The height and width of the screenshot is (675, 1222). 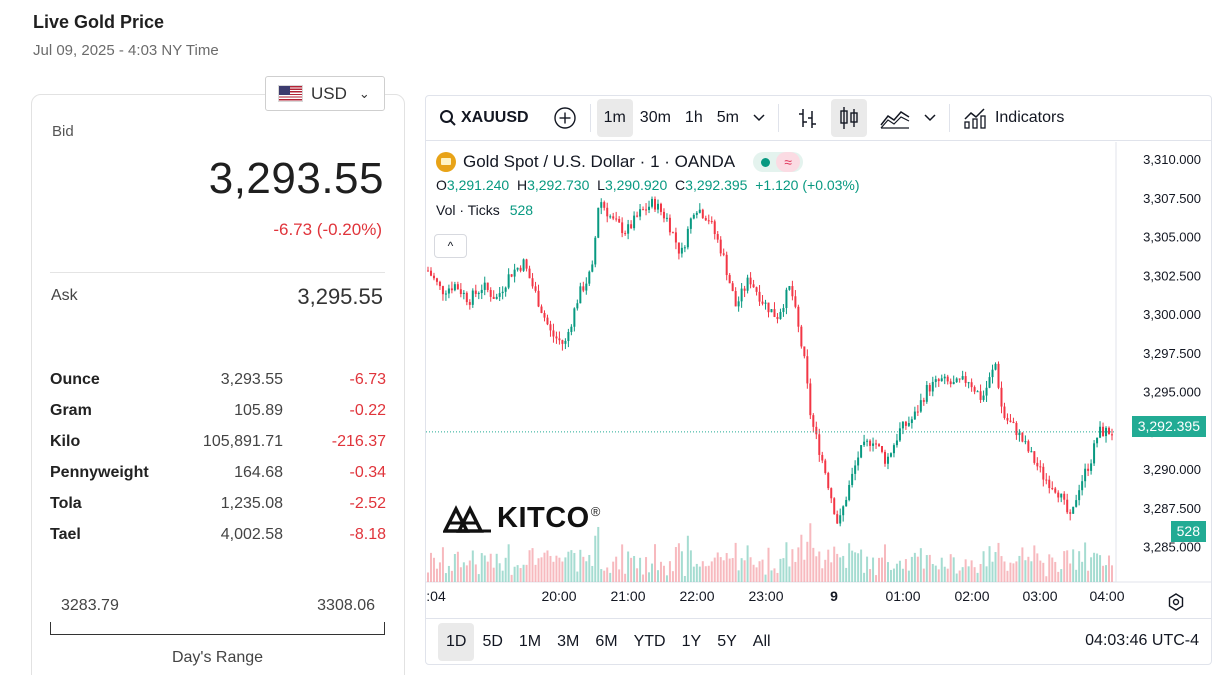 What do you see at coordinates (727, 641) in the screenshot?
I see `range-5y: 5Y` at bounding box center [727, 641].